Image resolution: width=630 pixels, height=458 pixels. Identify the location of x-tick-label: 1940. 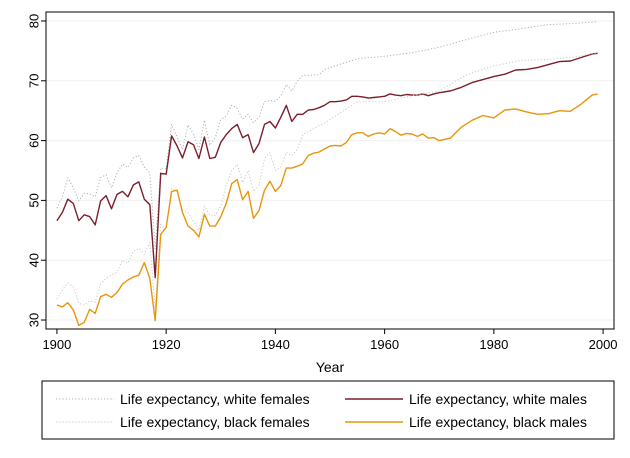
(275, 344).